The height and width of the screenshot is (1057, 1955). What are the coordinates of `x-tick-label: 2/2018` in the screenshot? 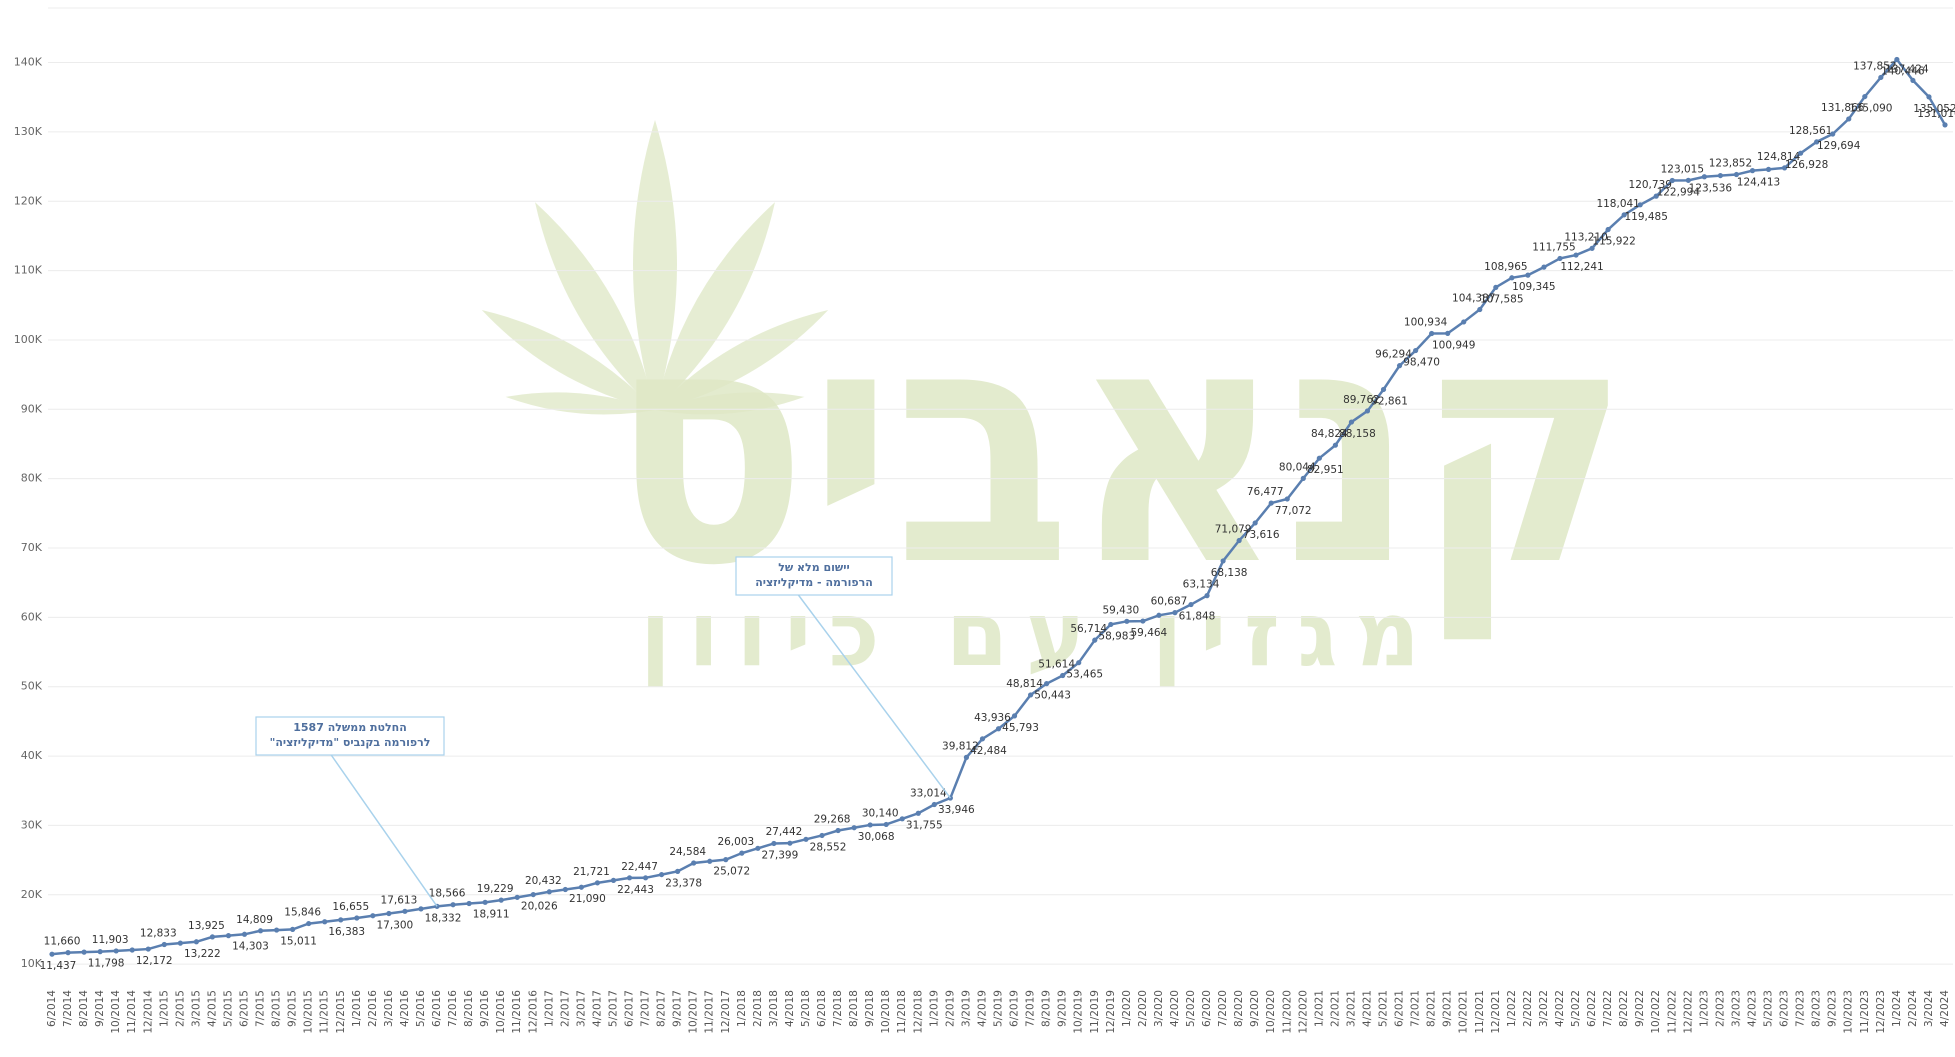 It's located at (758, 1008).